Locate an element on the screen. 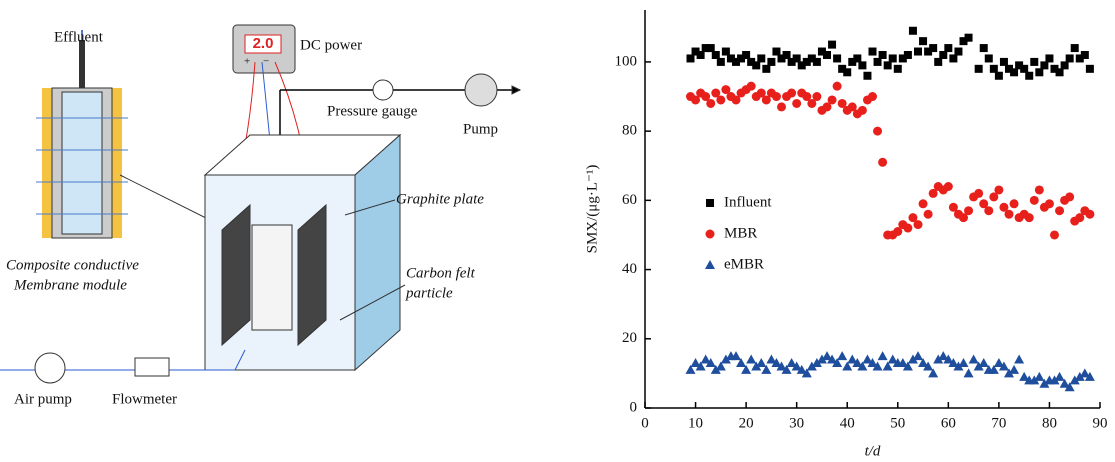 The height and width of the screenshot is (462, 1115). air-line is located at coordinates (123, 360).